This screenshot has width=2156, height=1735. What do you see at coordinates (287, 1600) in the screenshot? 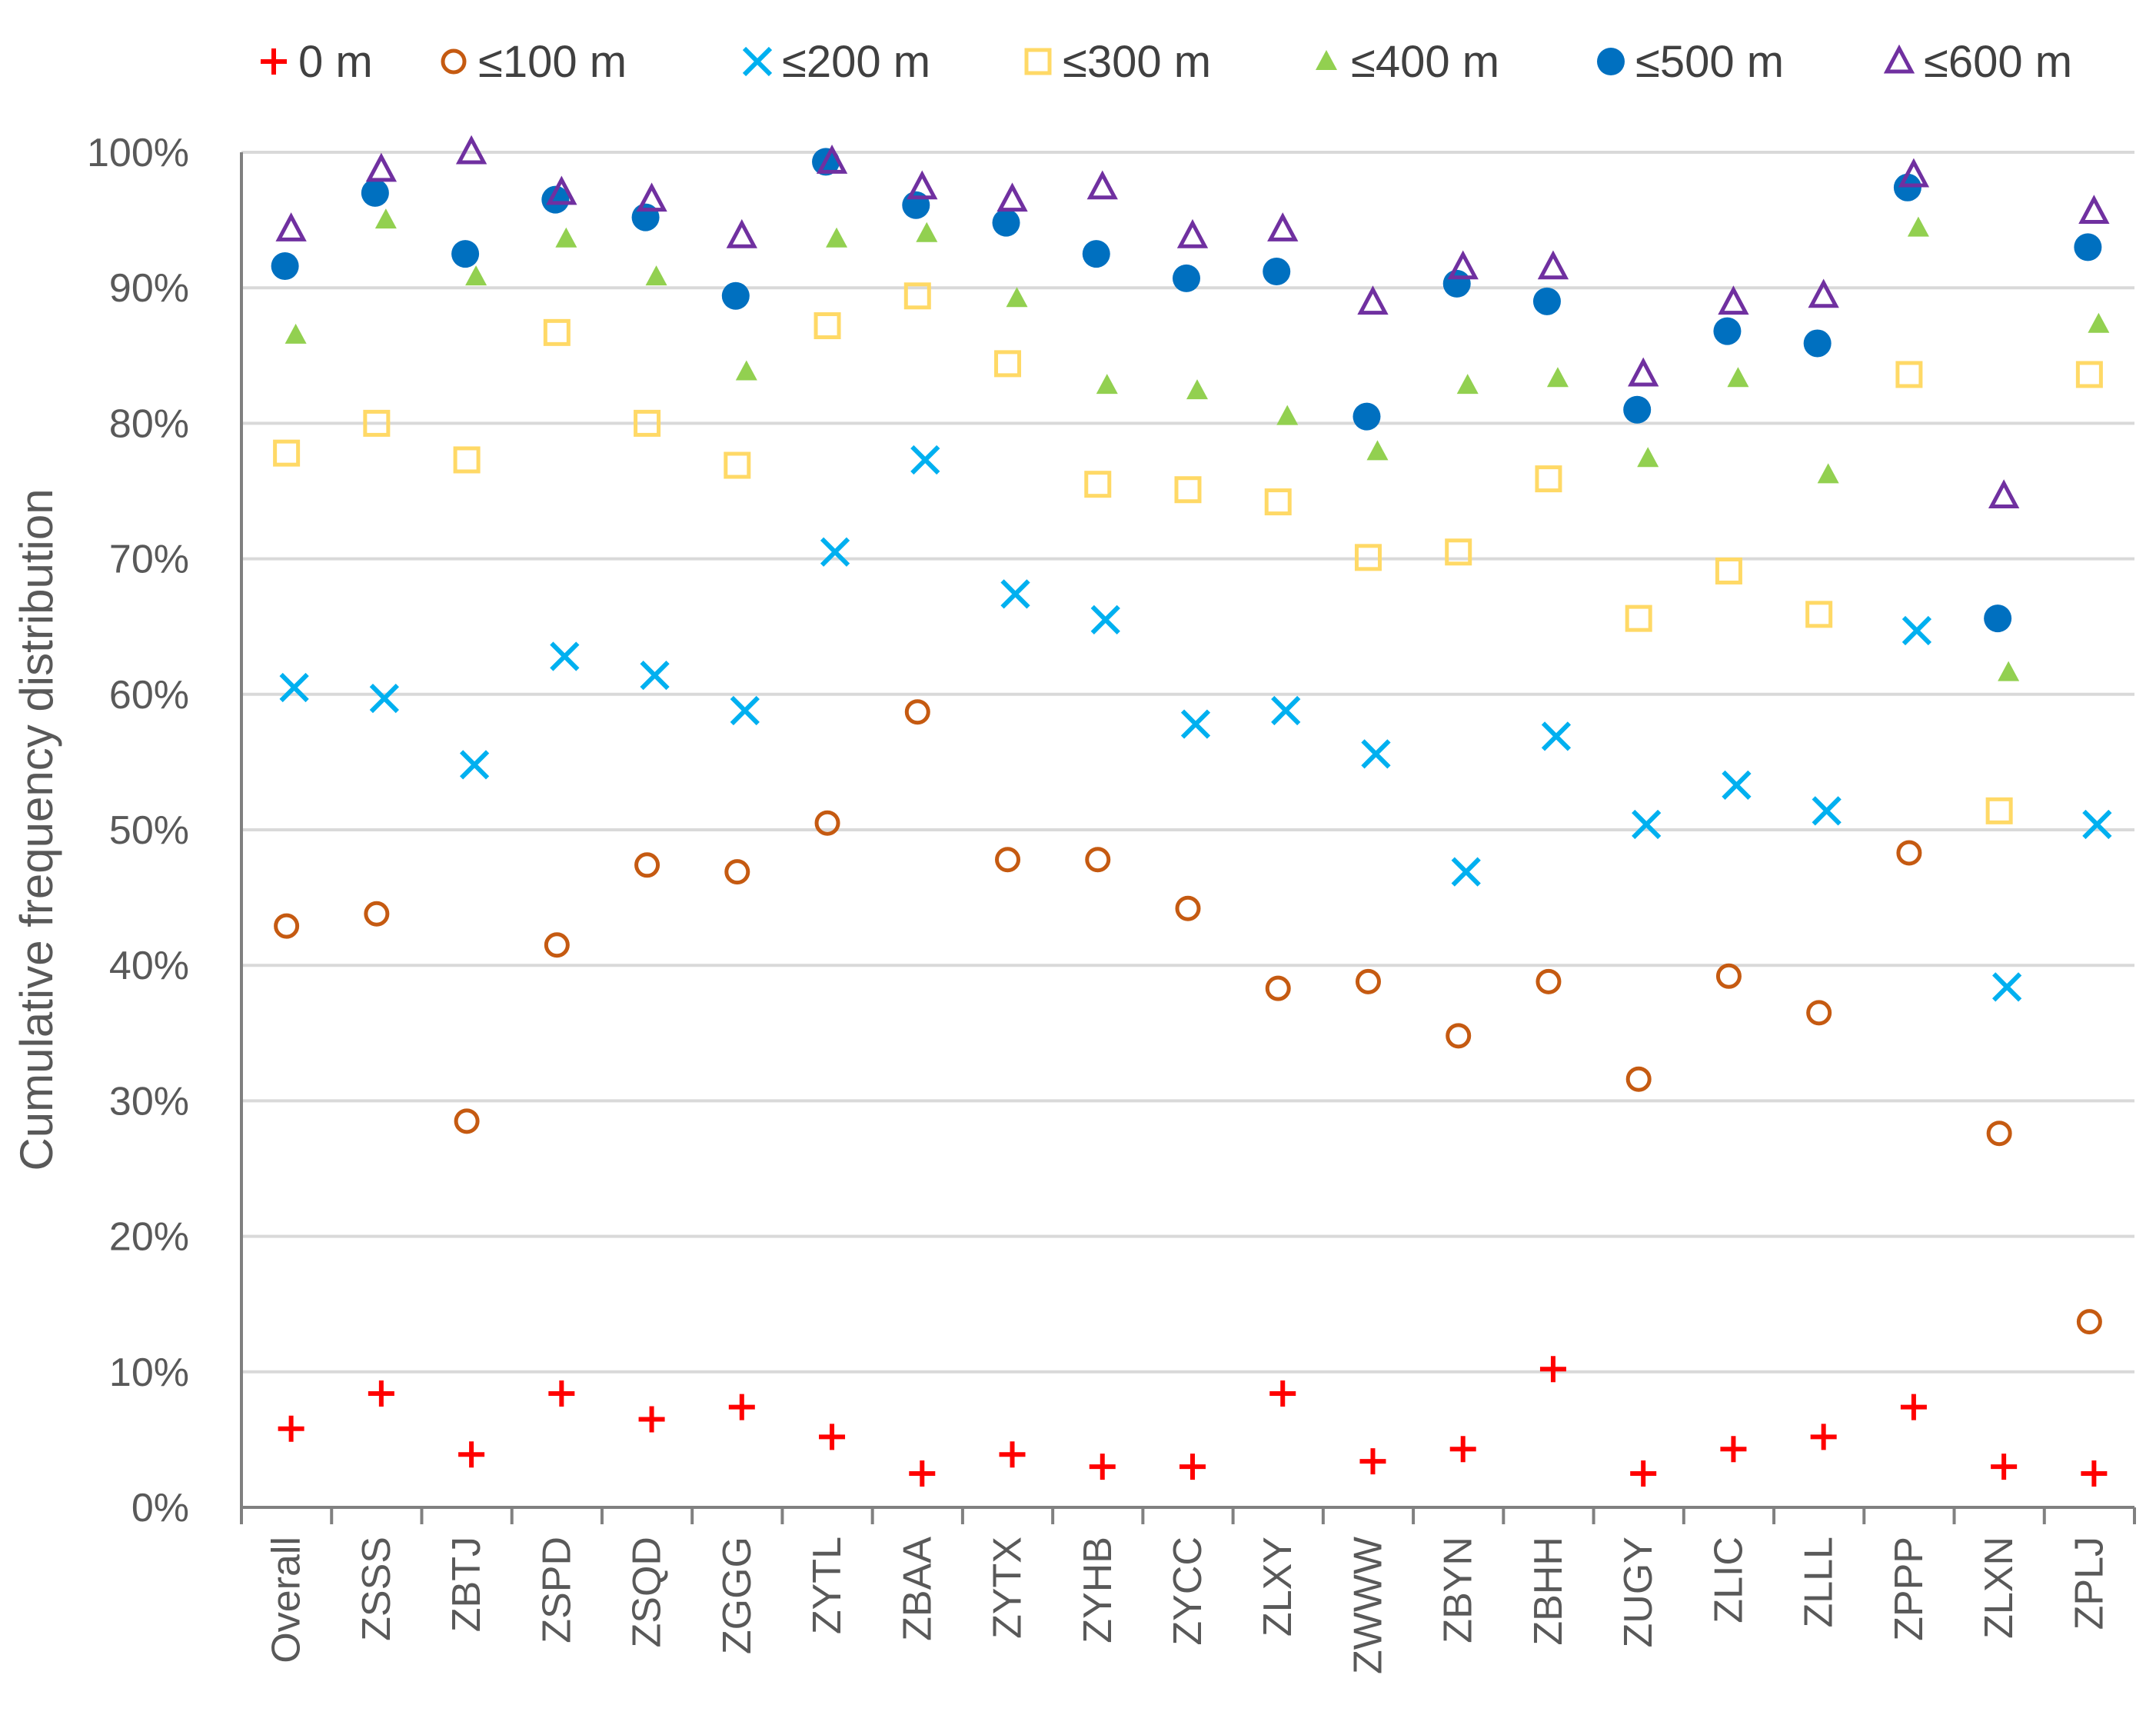
I see `x-category-label: Overall` at bounding box center [287, 1600].